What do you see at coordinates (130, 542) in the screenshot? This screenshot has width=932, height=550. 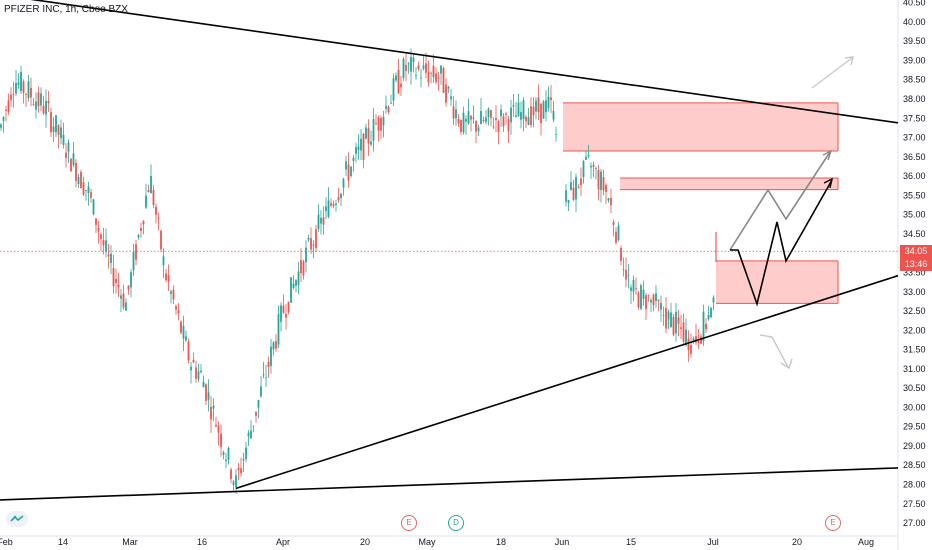 I see `time-tick-label: Mar` at bounding box center [130, 542].